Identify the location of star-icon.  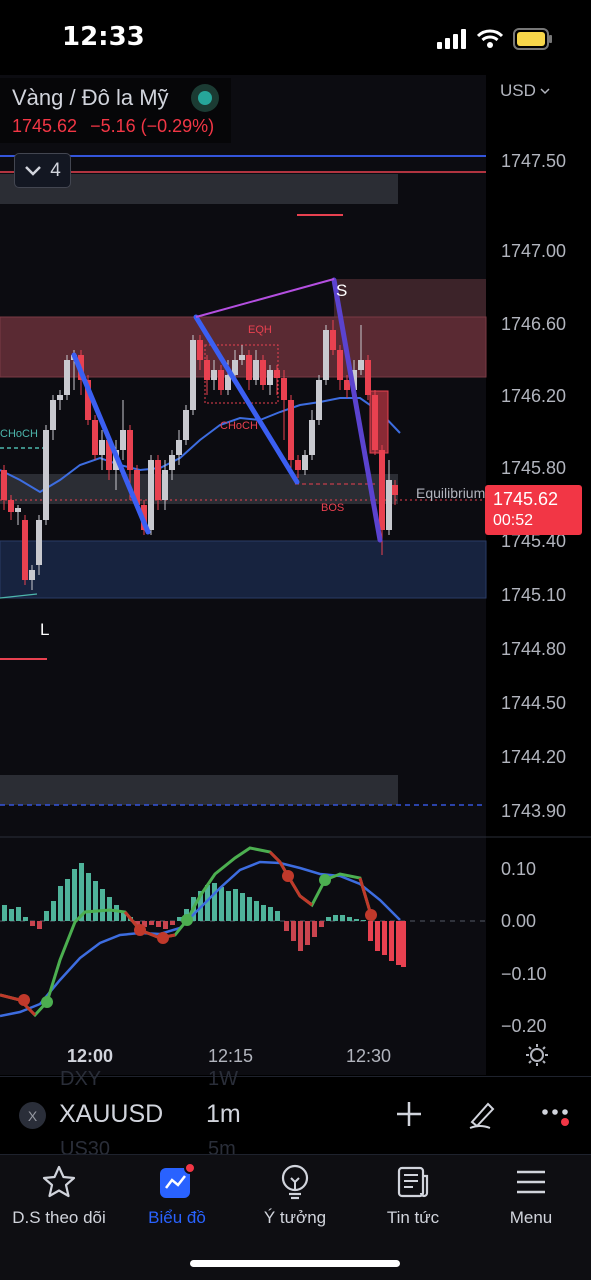
(59, 1181).